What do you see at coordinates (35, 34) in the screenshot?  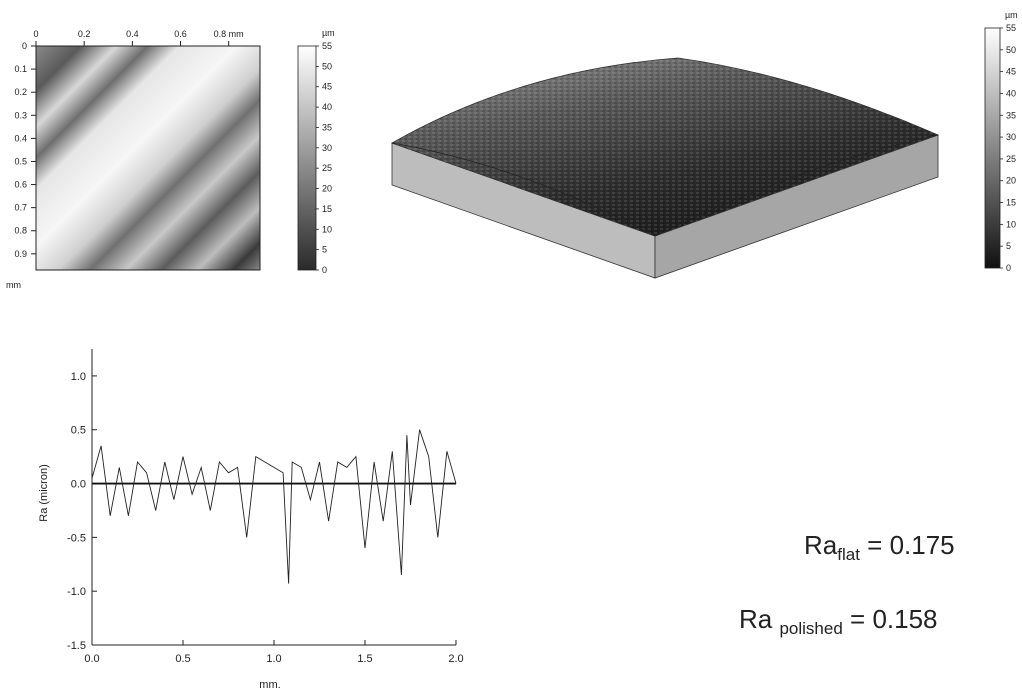 I see `heatmap-x-tick-label: 0` at bounding box center [35, 34].